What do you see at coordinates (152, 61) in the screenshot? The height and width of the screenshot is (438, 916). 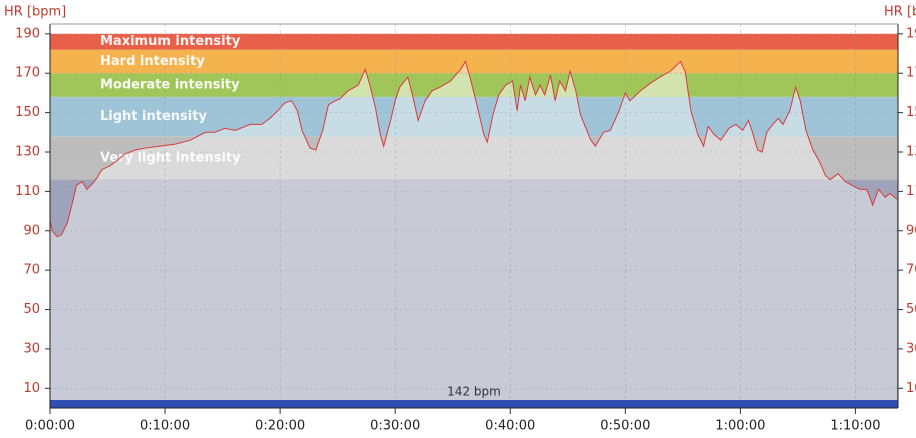 I see `zone-label: Hard intensity` at bounding box center [152, 61].